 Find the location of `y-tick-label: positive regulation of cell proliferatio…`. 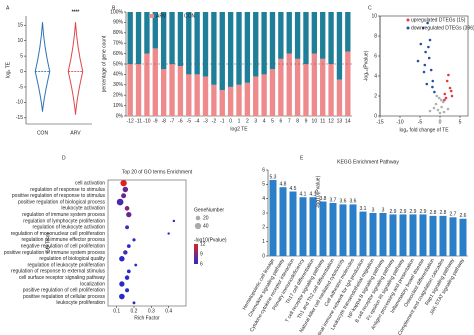

y-tick-label: positive regulation of cell proliferatio… is located at coordinates (64, 291).